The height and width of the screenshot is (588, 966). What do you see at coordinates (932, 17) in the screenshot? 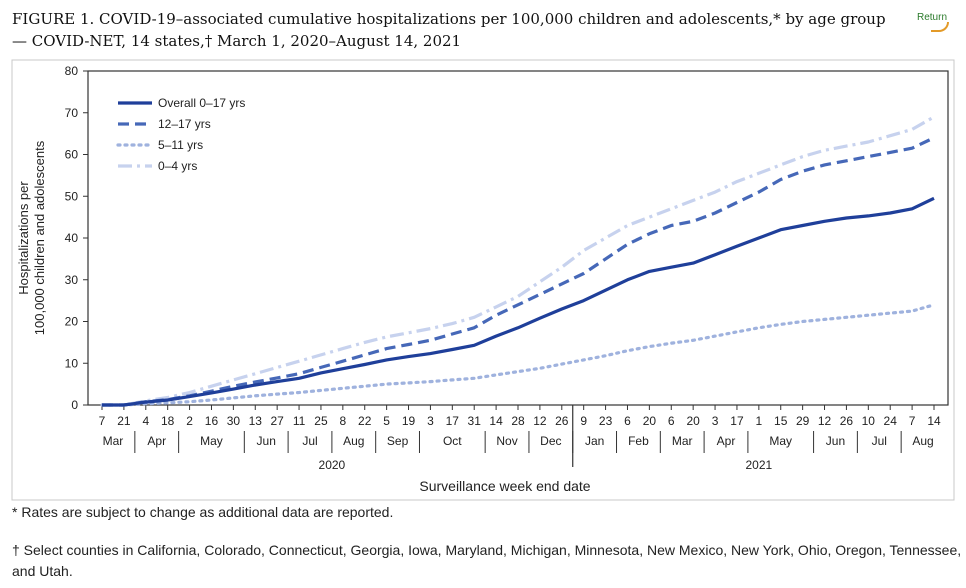
I see `return-label: Return` at bounding box center [932, 17].